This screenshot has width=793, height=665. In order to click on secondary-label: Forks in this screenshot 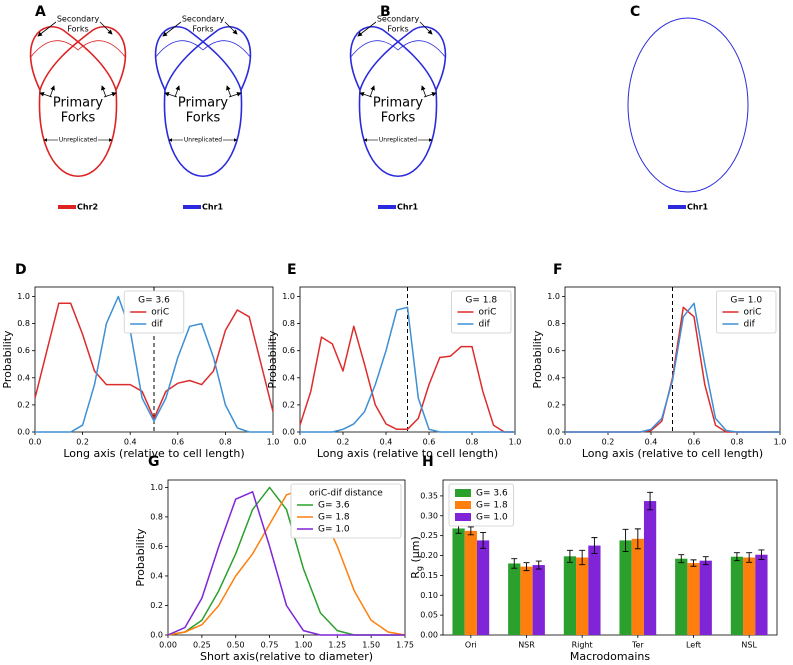, I will do `click(77, 29)`.